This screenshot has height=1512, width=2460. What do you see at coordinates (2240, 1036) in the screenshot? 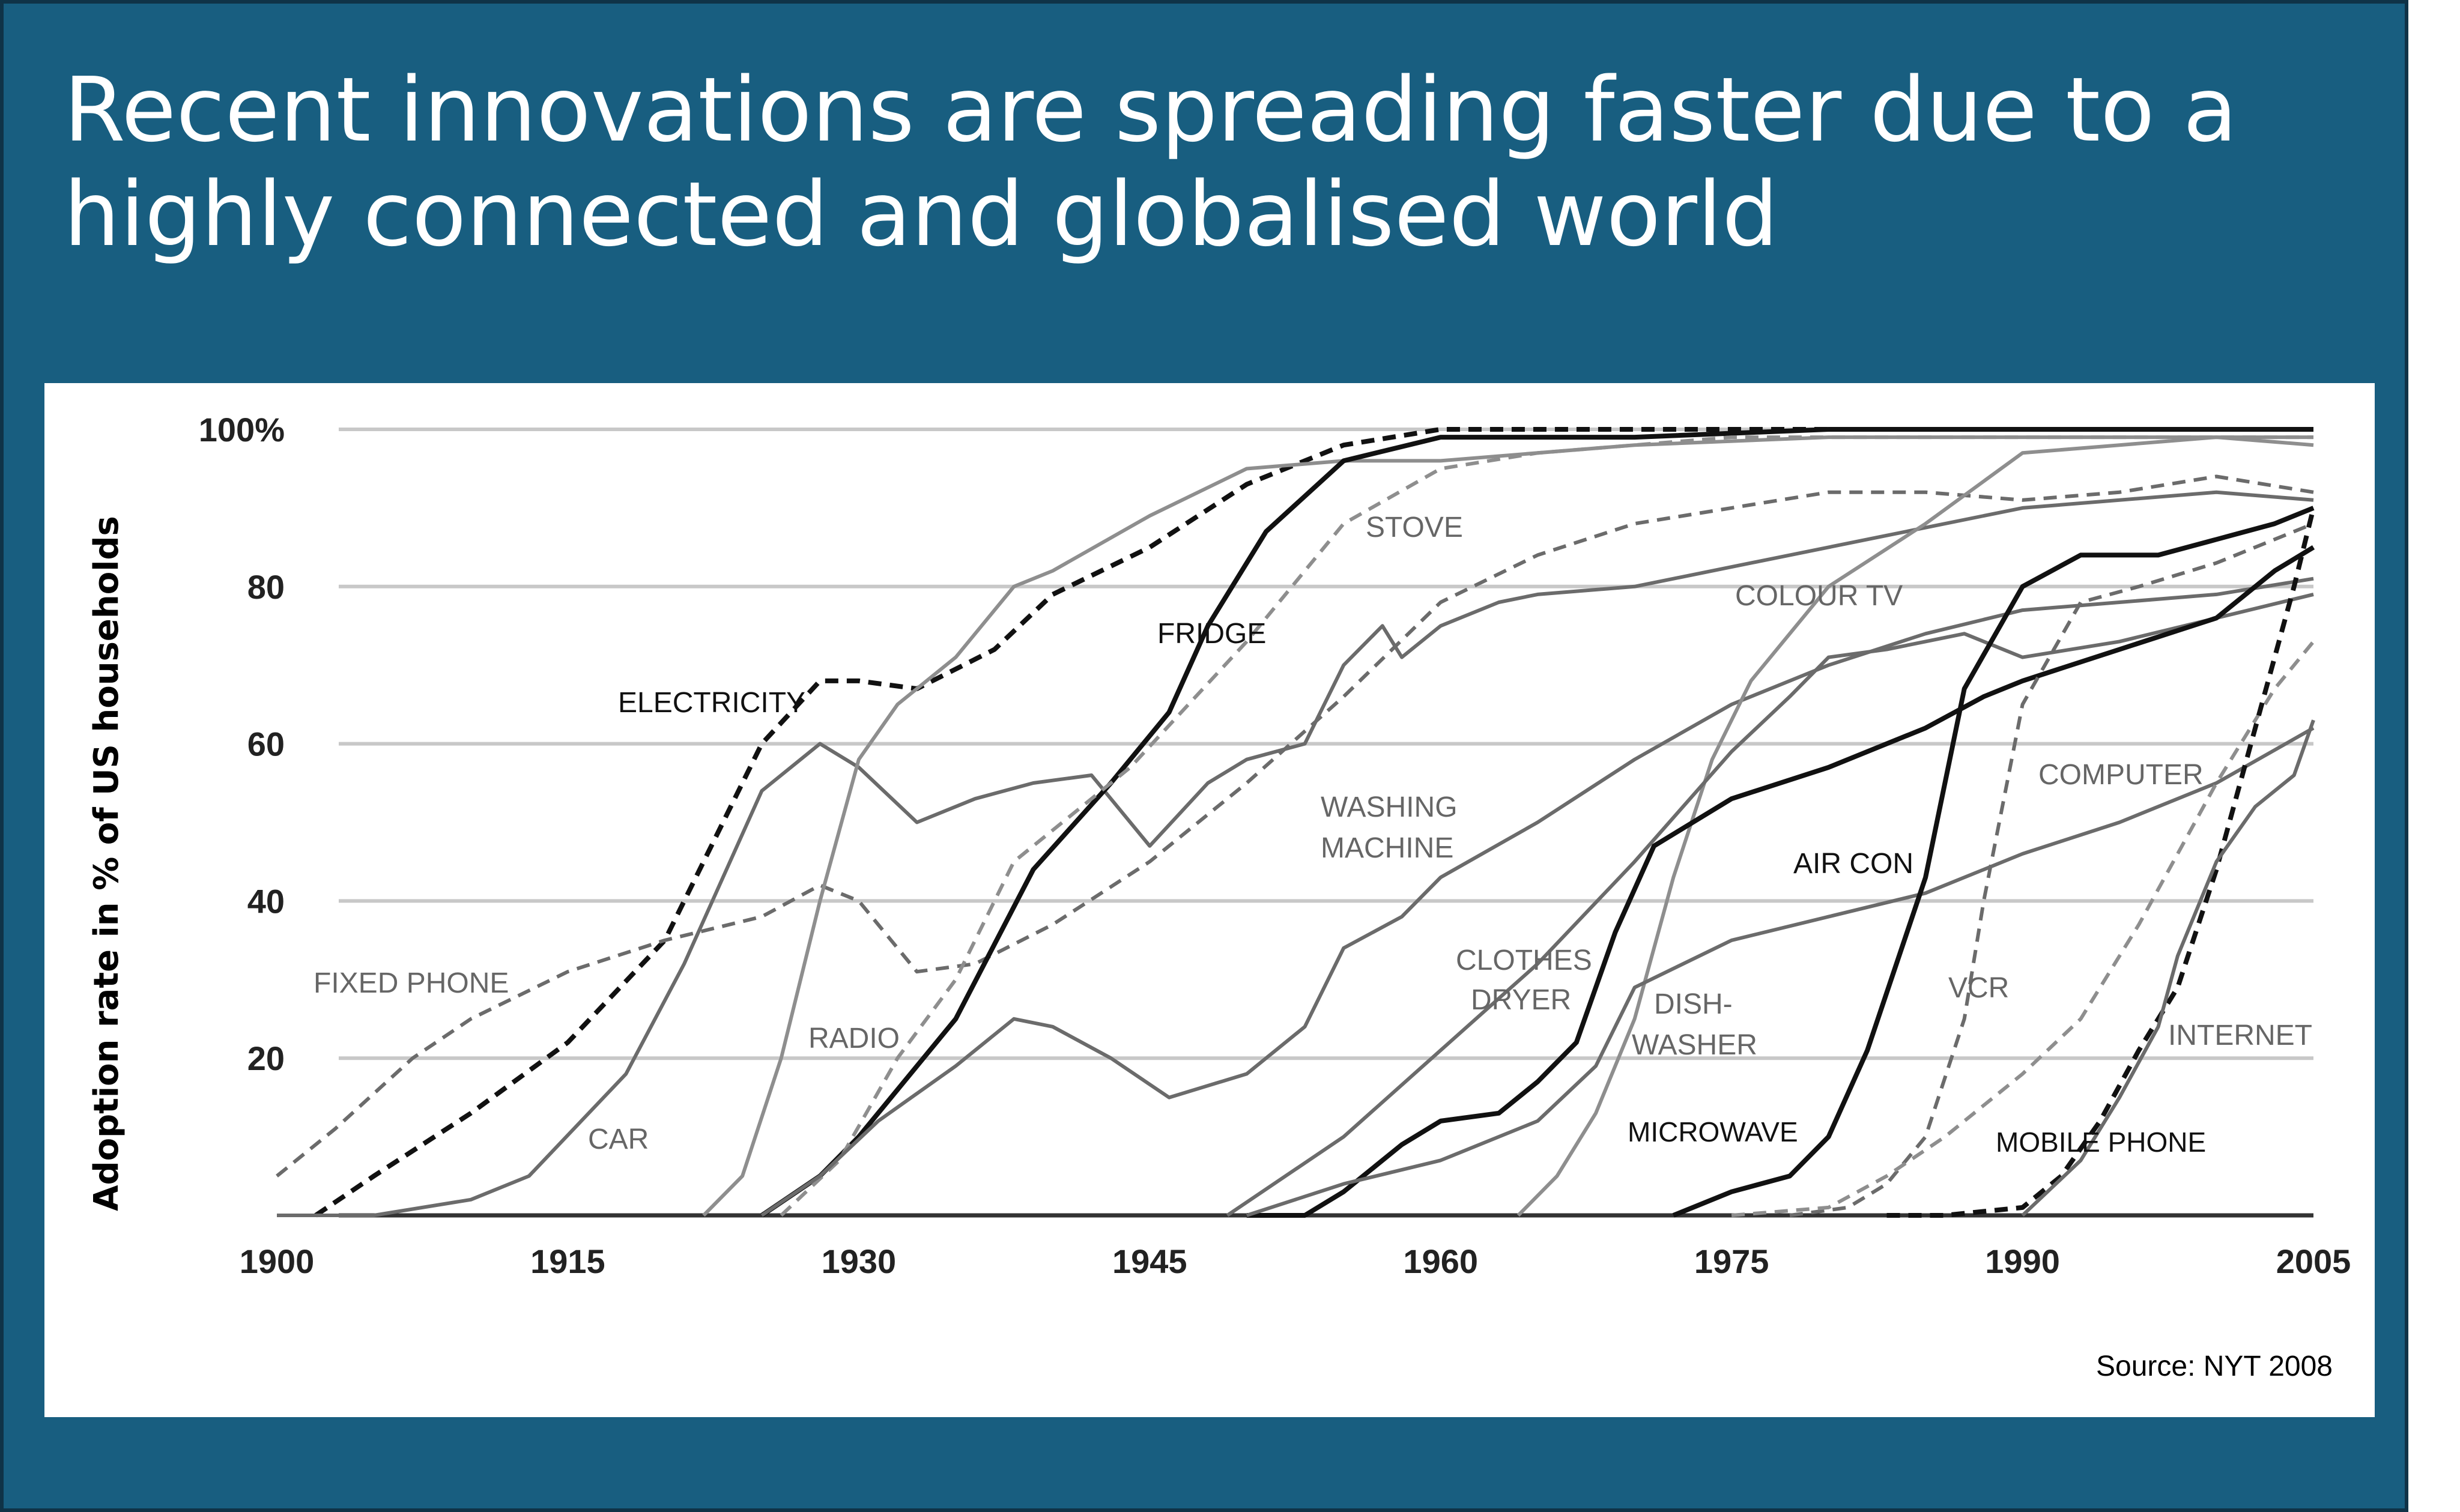
I see `label-internet: INTERNET` at bounding box center [2240, 1036].